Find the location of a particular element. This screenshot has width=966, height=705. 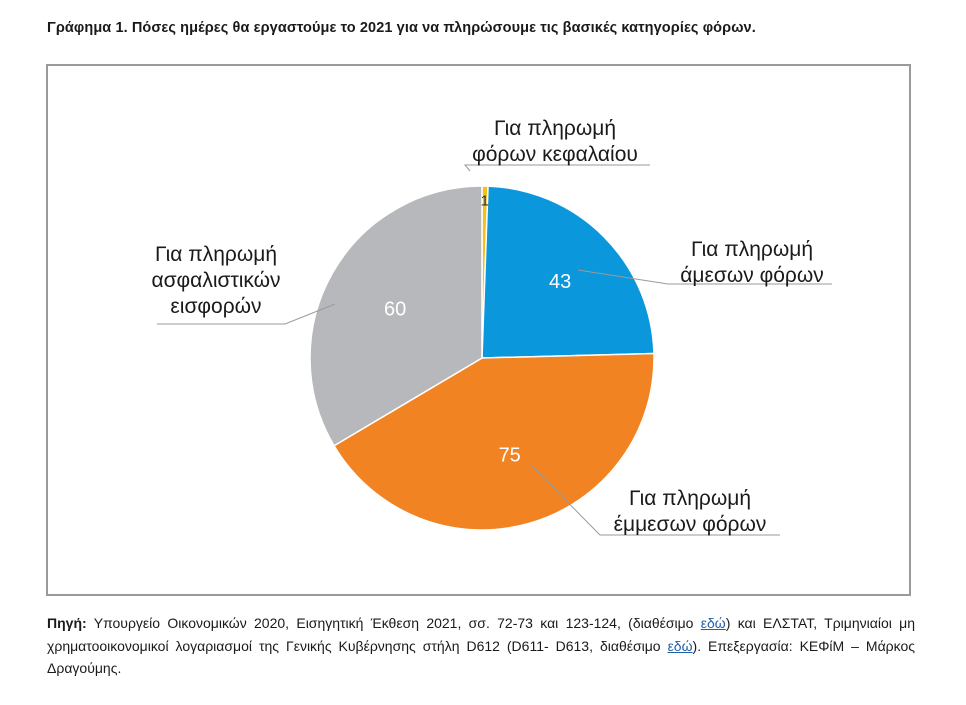

slice-category-label-3: Για πληρωμή ασφαλιστικών εισφορών is located at coordinates (215, 280).